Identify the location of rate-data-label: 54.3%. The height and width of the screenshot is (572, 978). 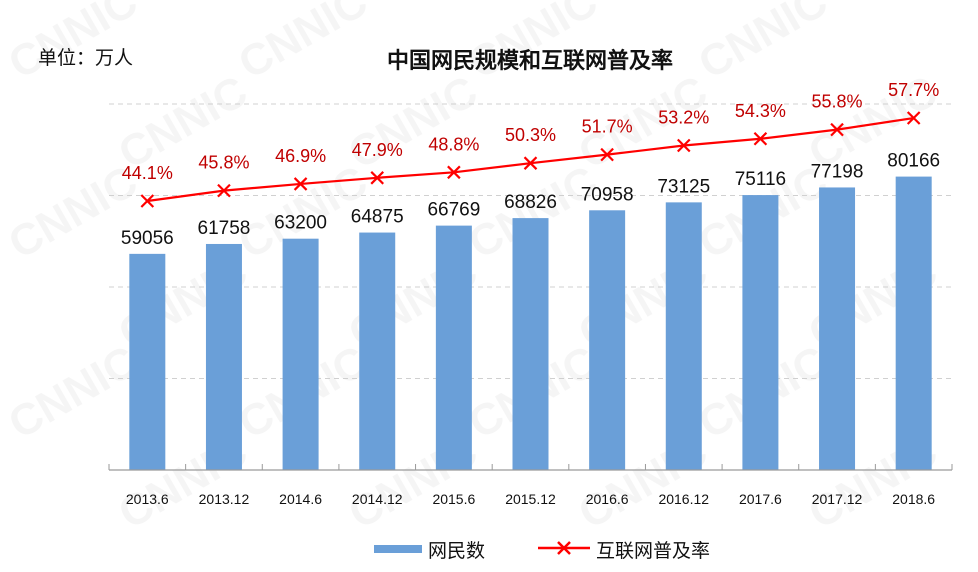
(760, 111).